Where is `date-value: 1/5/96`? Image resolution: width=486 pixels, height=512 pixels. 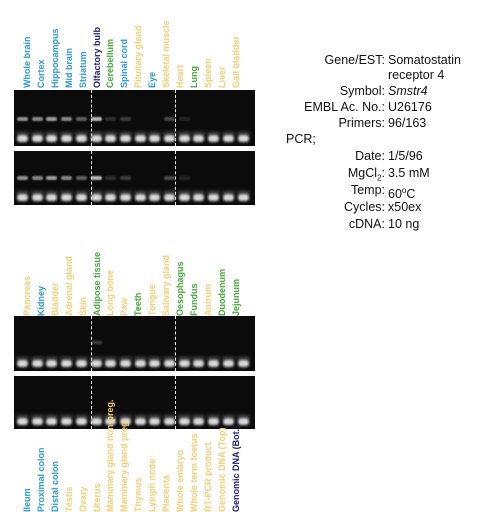
date-value: 1/5/96 is located at coordinates (405, 156).